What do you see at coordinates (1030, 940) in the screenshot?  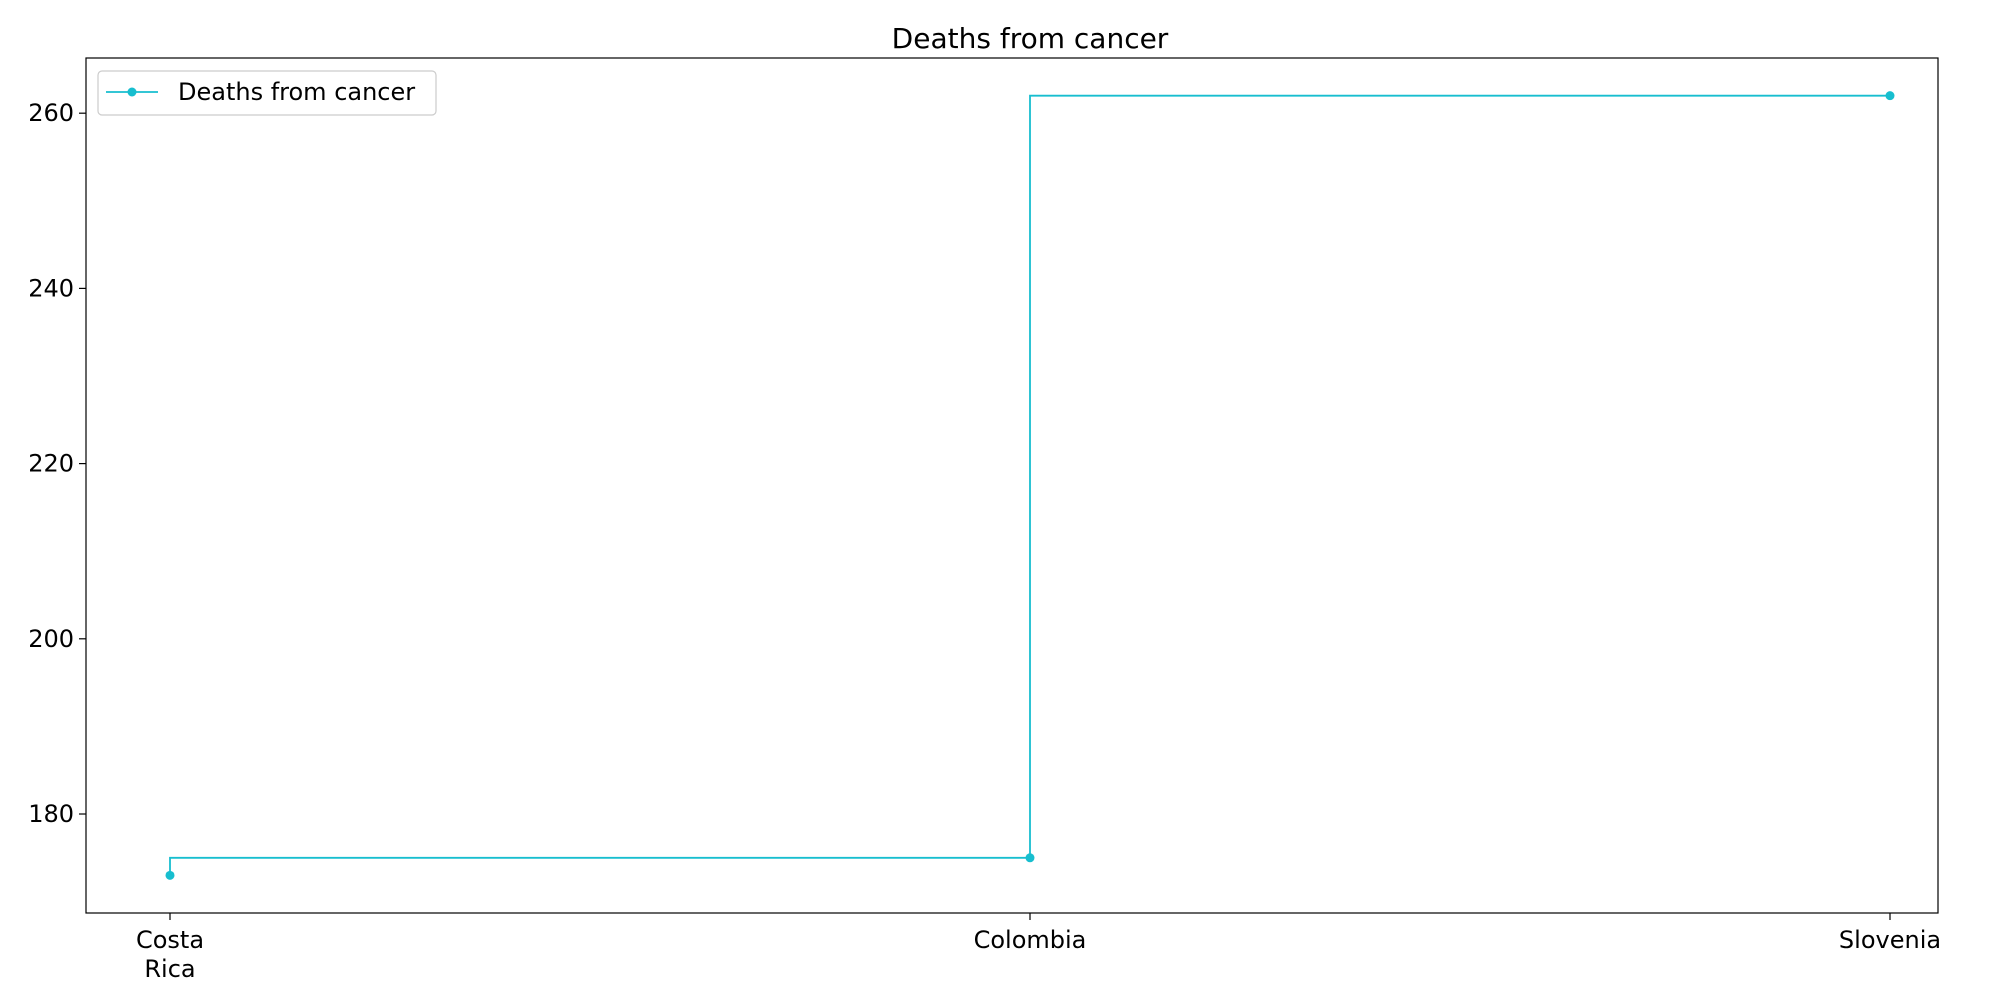 I see `x-tick-label: Colombia` at bounding box center [1030, 940].